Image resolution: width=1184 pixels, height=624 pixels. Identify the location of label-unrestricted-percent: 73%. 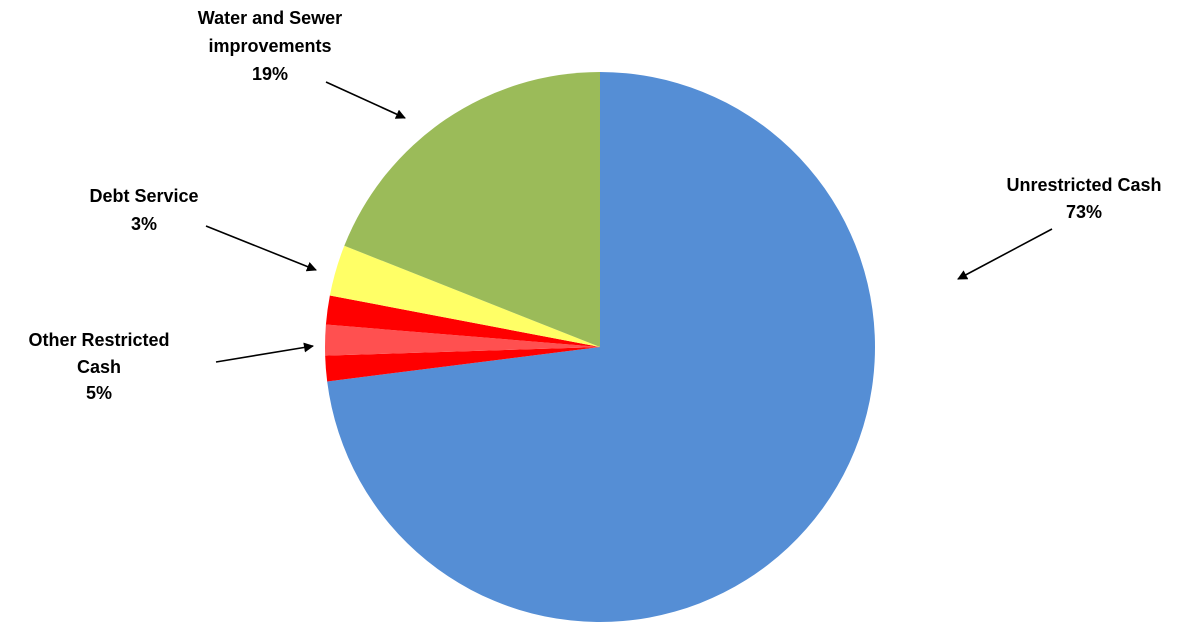
(1084, 212).